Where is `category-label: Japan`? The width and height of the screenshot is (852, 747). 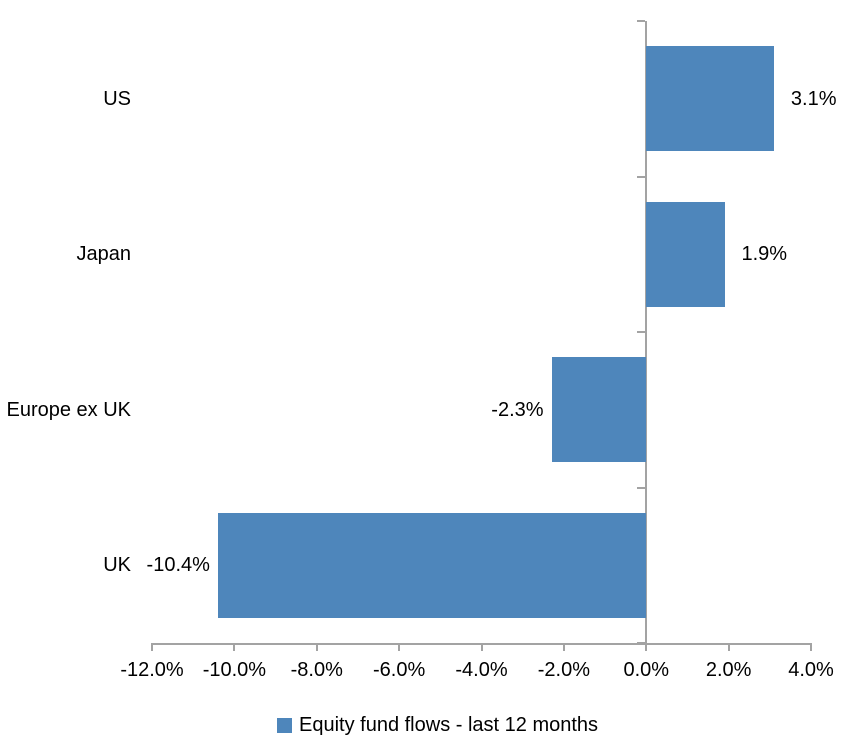 category-label: Japan is located at coordinates (104, 254).